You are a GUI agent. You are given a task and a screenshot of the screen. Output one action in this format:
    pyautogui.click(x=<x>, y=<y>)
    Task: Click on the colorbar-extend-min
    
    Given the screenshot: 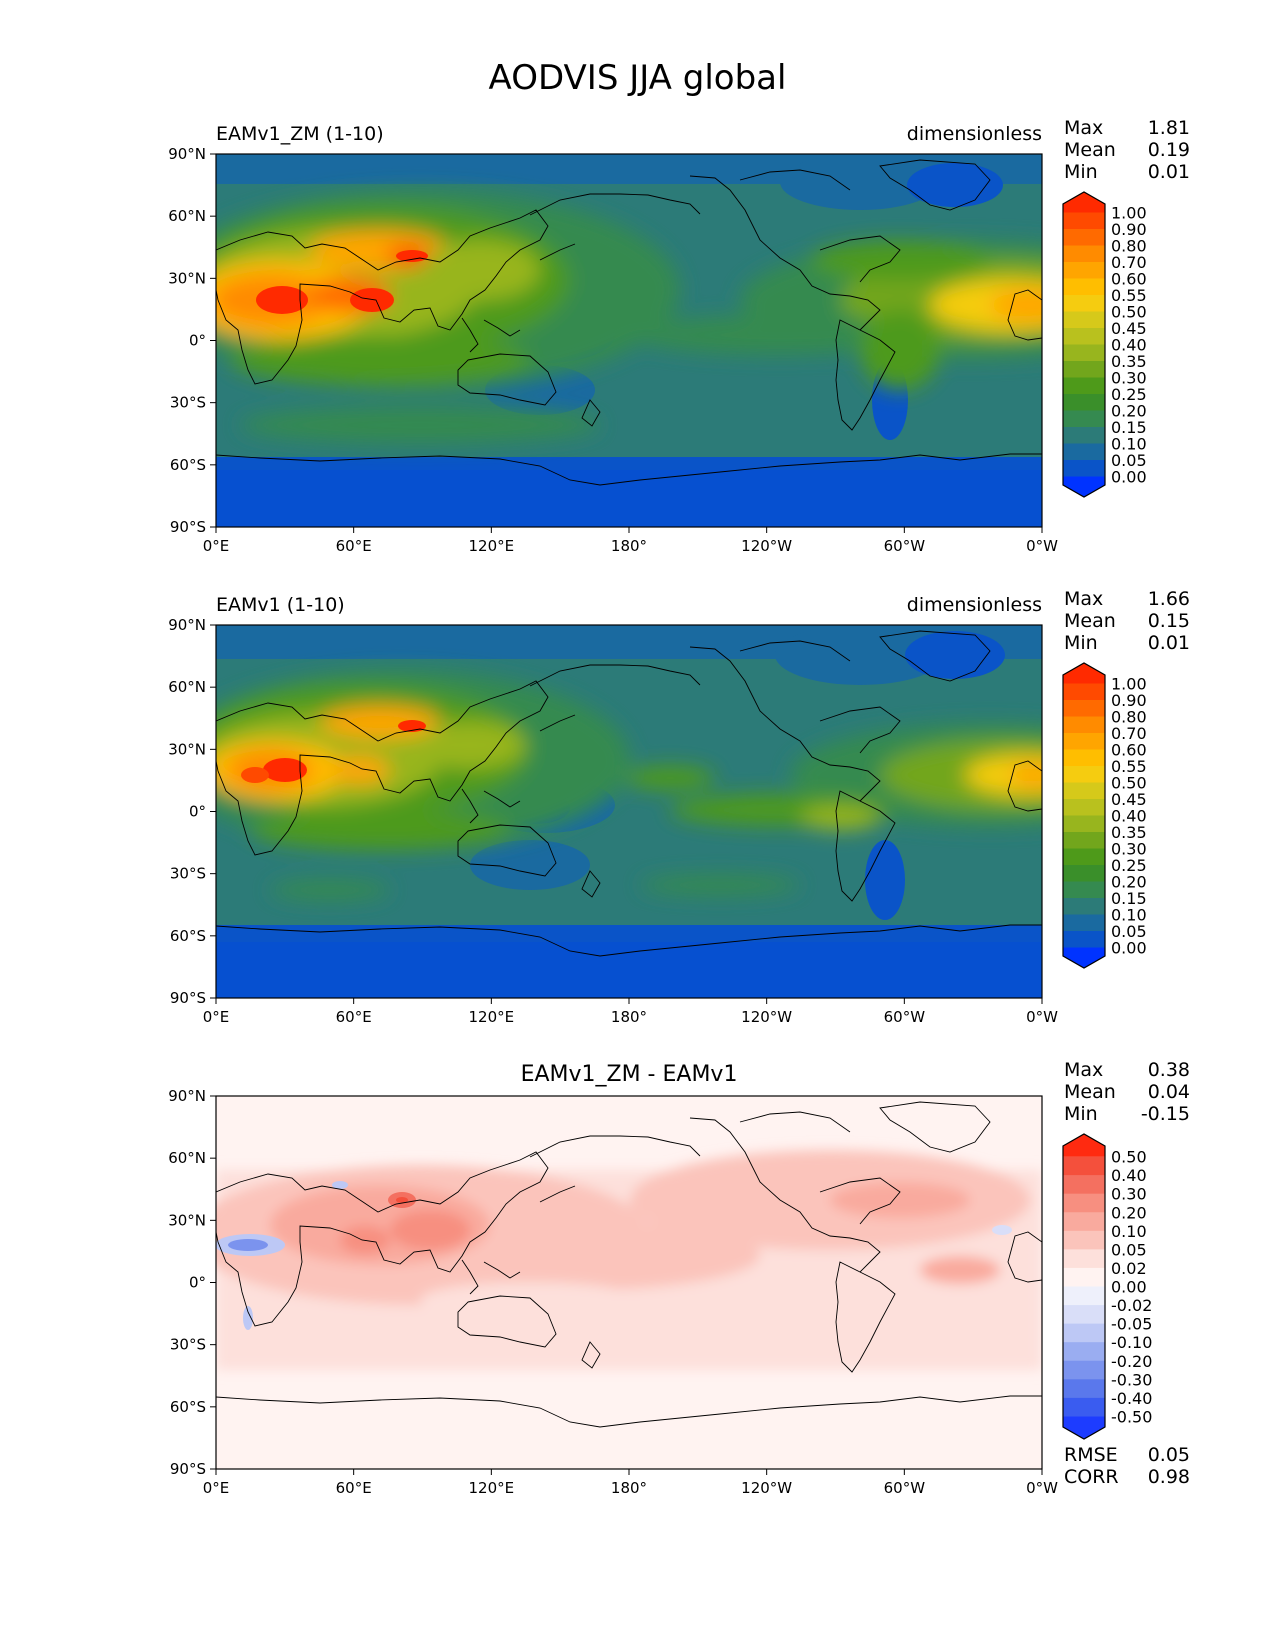 What is the action you would take?
    pyautogui.click(x=1084, y=957)
    